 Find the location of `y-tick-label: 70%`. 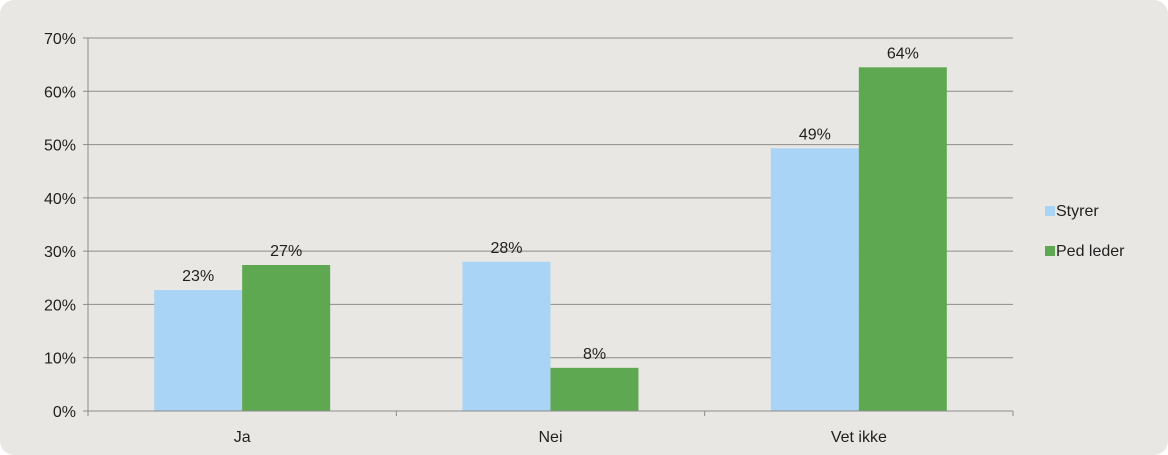

y-tick-label: 70% is located at coordinates (60, 39).